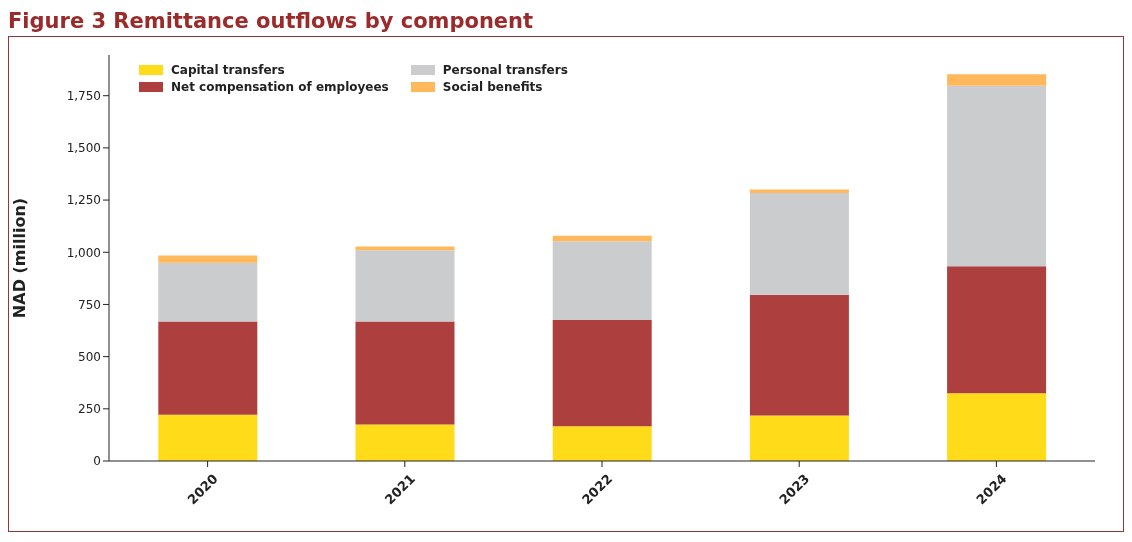  Describe the element at coordinates (83, 148) in the screenshot. I see `y-tick-label: 1,500` at that location.